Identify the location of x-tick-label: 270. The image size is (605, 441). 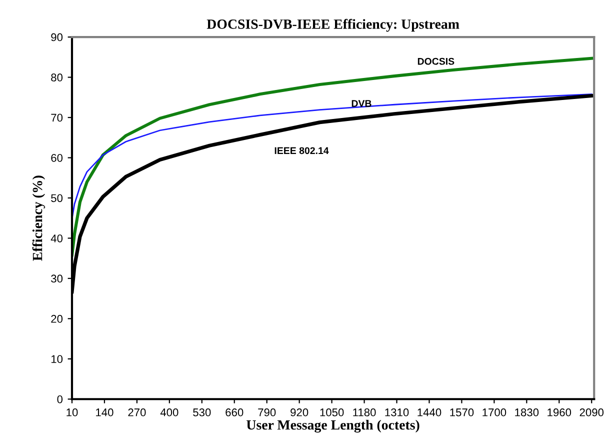
(137, 412).